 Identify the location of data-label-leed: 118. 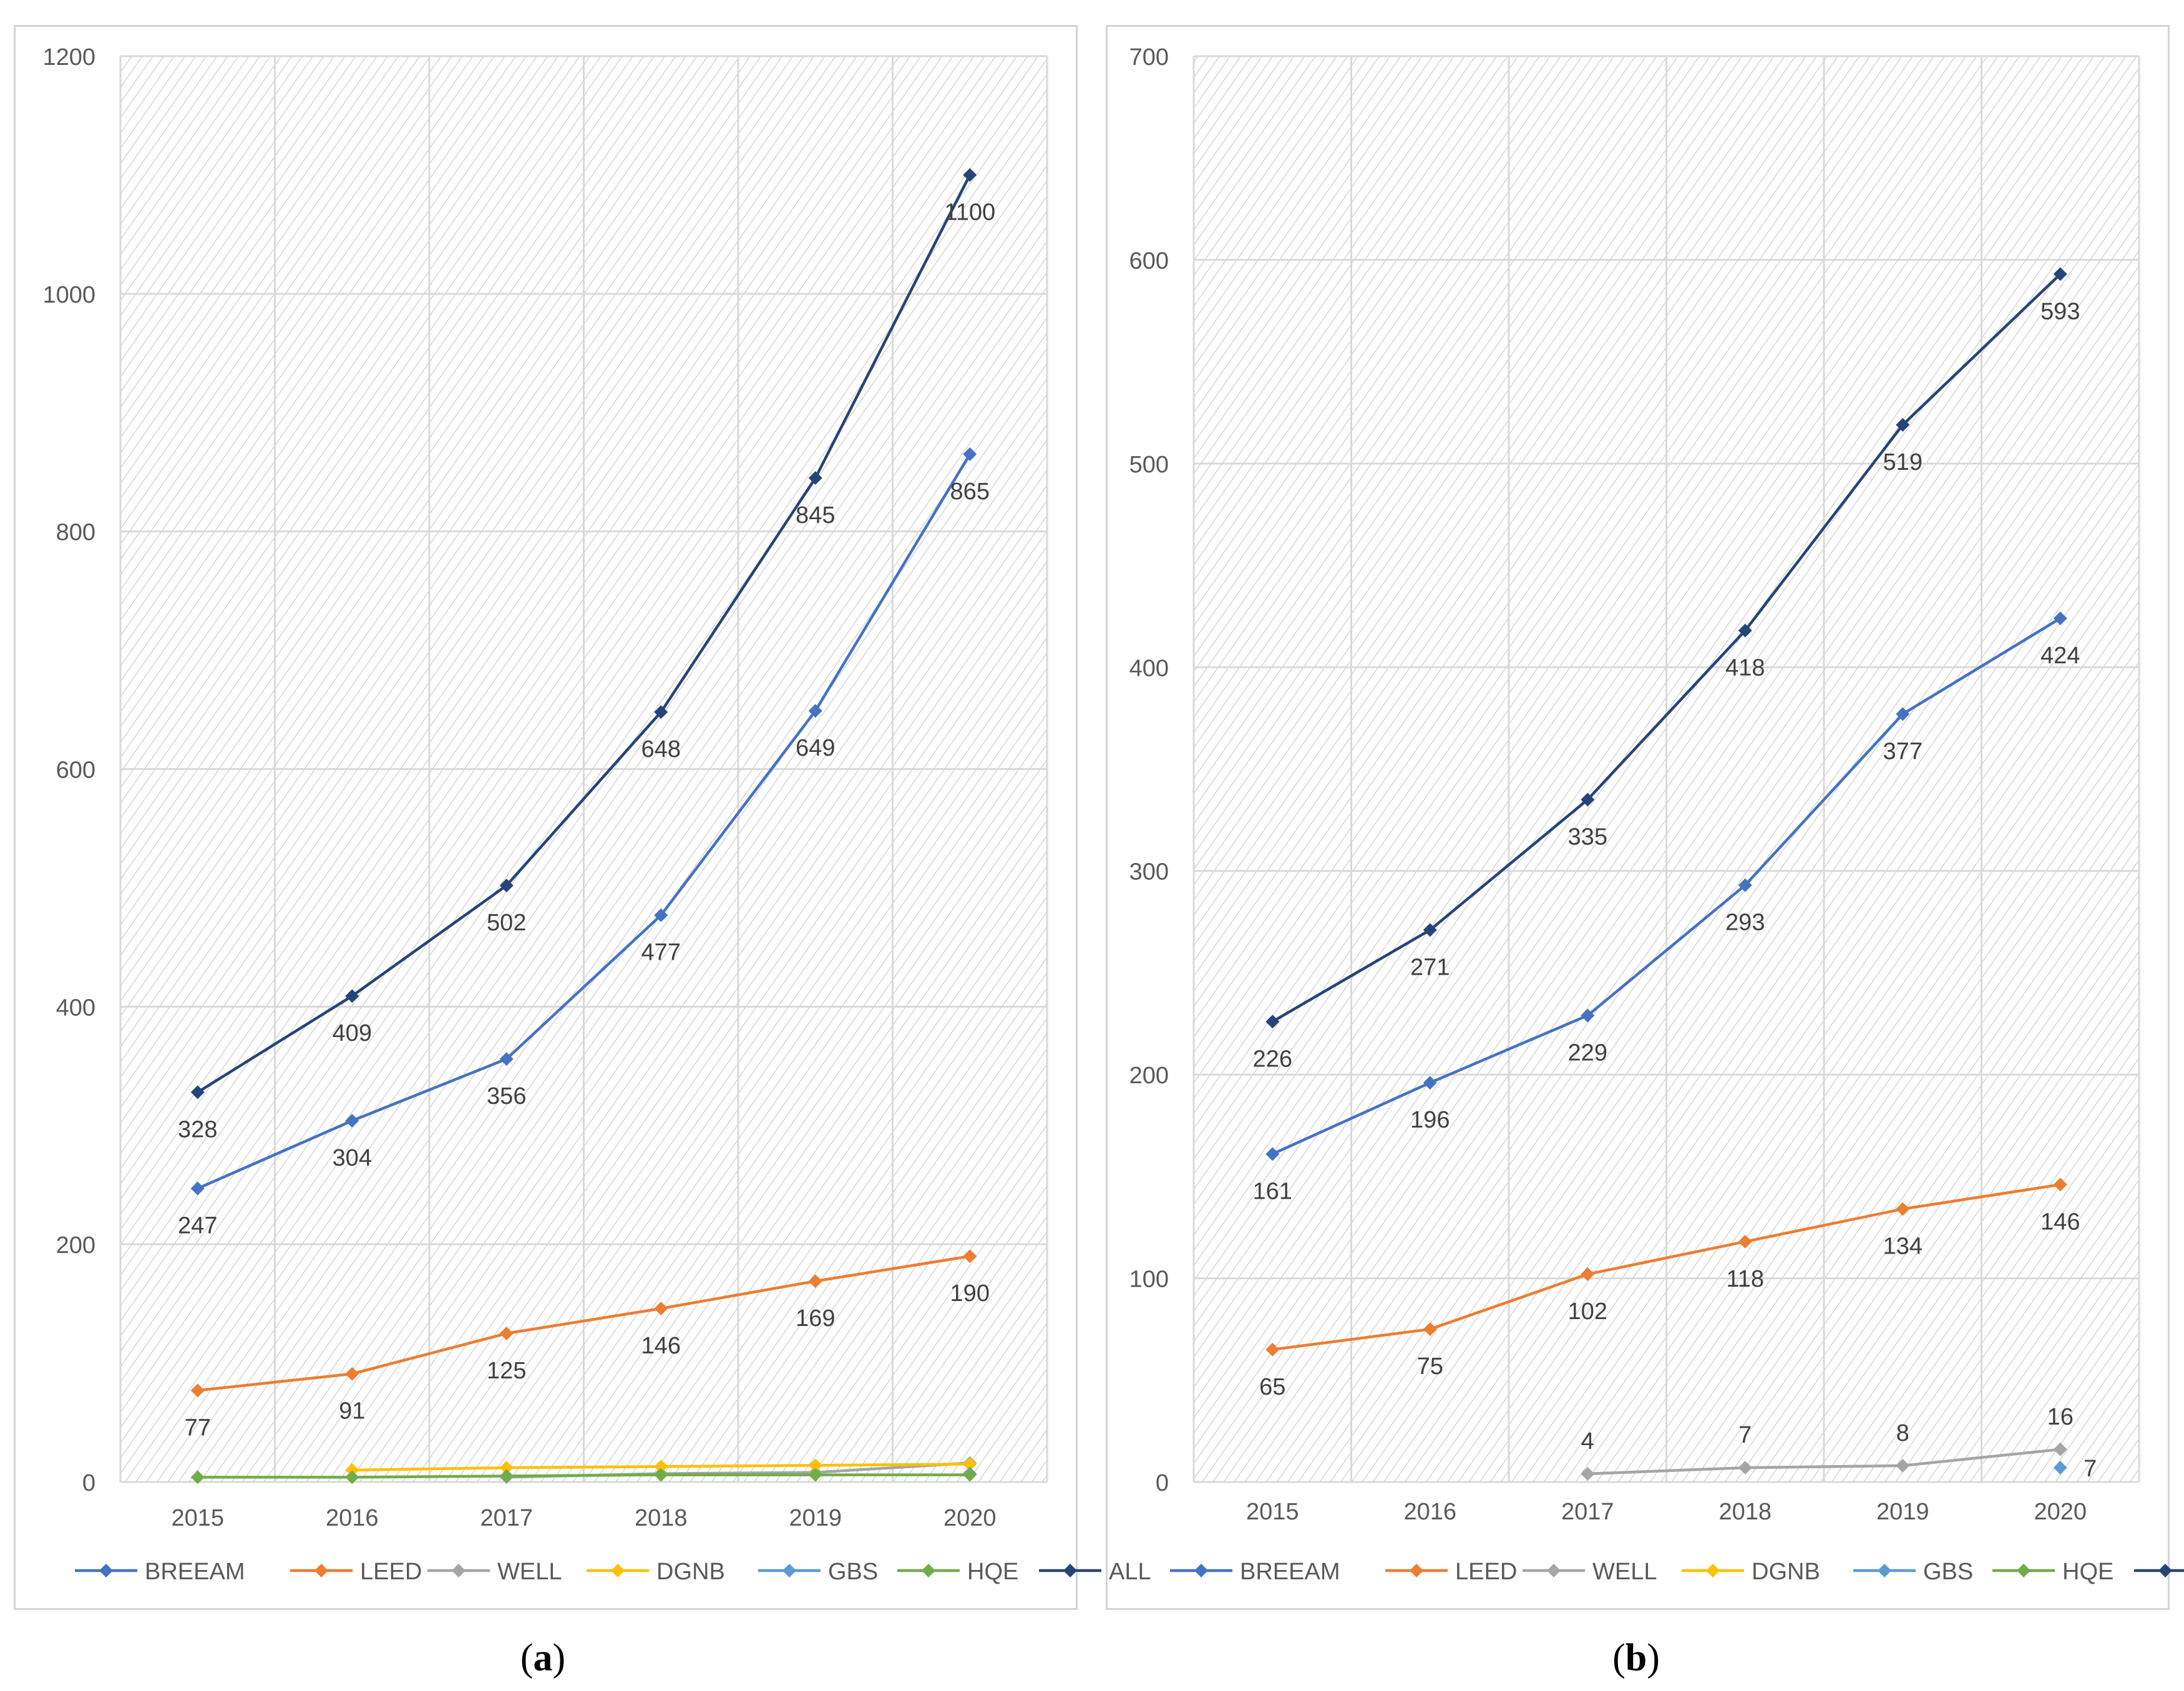
(1745, 1279).